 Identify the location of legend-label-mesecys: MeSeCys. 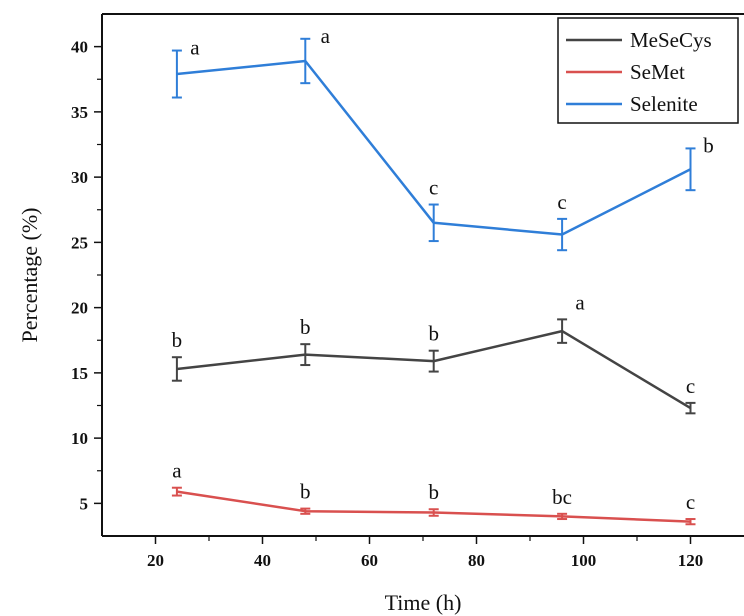
(671, 40).